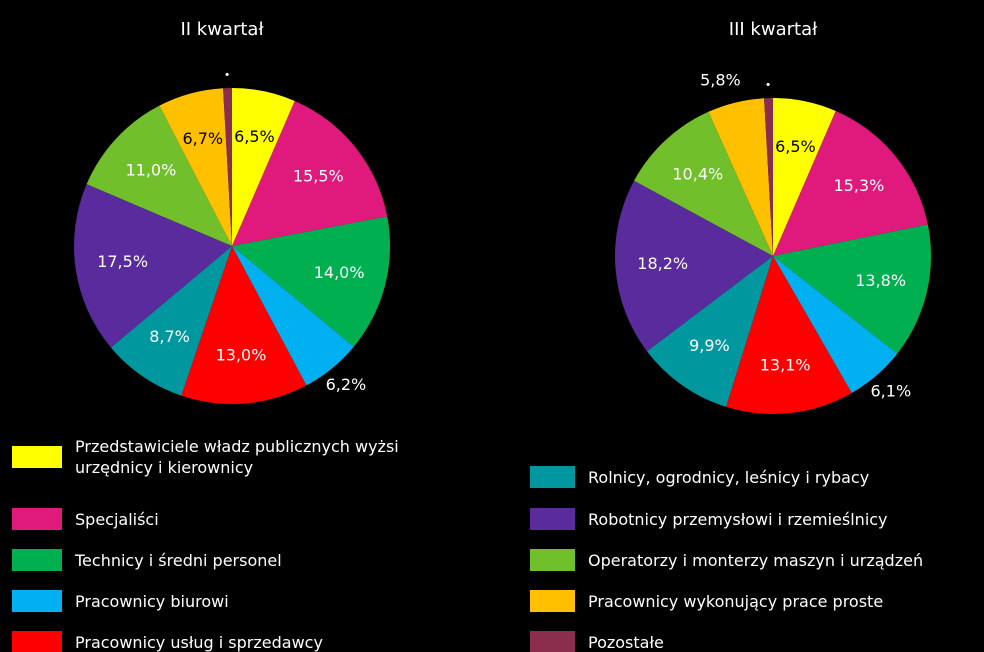 The image size is (984, 652). I want to click on legend-item: Pracownicy biurowi, so click(120, 601).